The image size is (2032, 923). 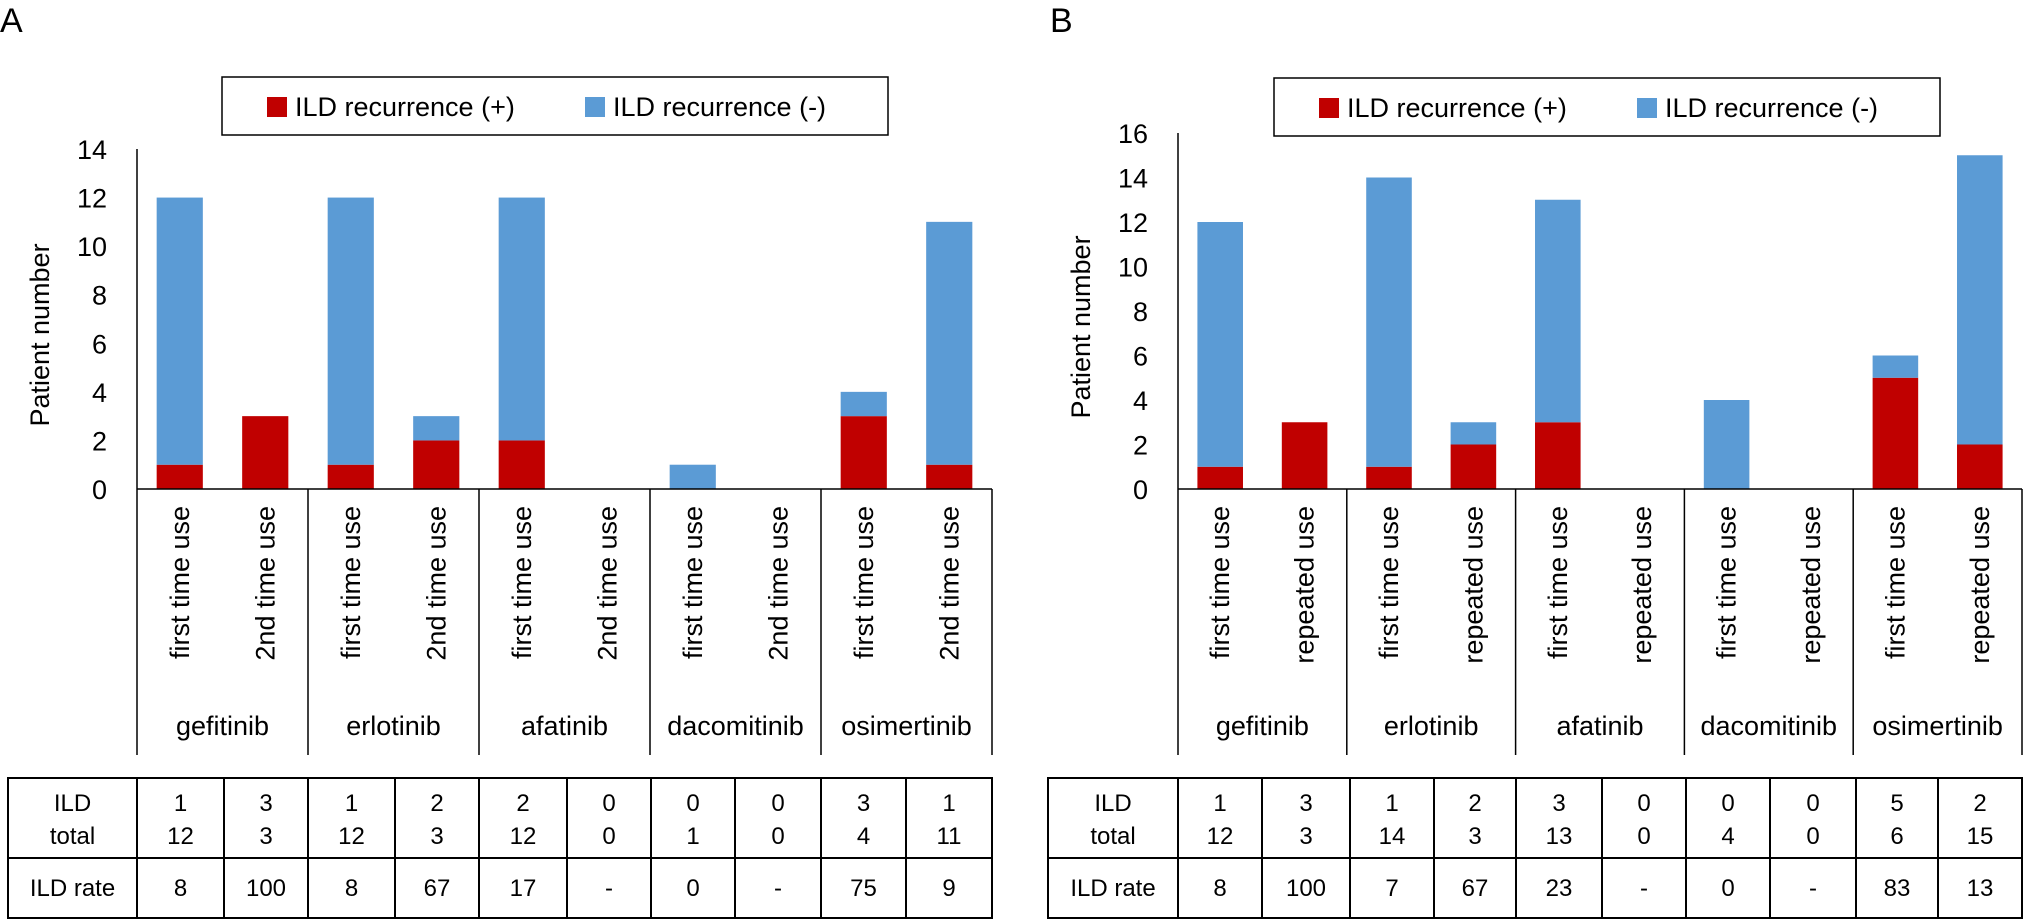 I want to click on table-cell-total: 14, so click(x=1392, y=836).